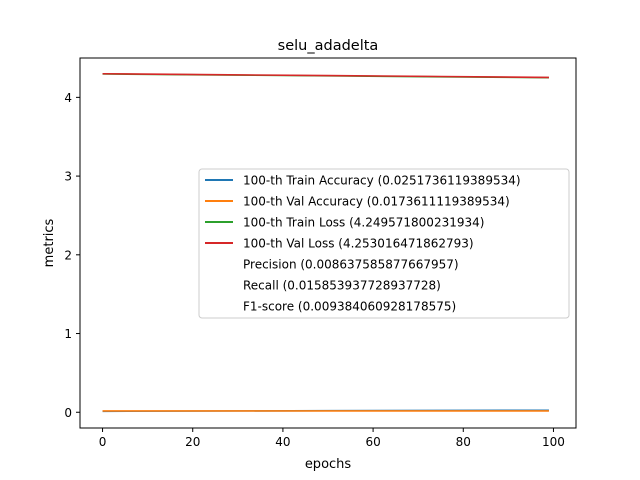 The height and width of the screenshot is (480, 640). What do you see at coordinates (103, 442) in the screenshot?
I see `x-tick-label: 0` at bounding box center [103, 442].